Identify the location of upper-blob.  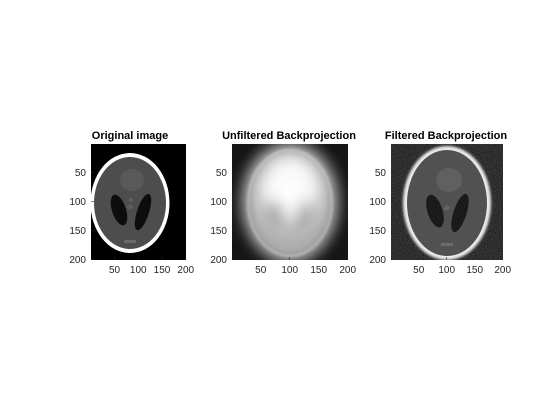
(132, 180).